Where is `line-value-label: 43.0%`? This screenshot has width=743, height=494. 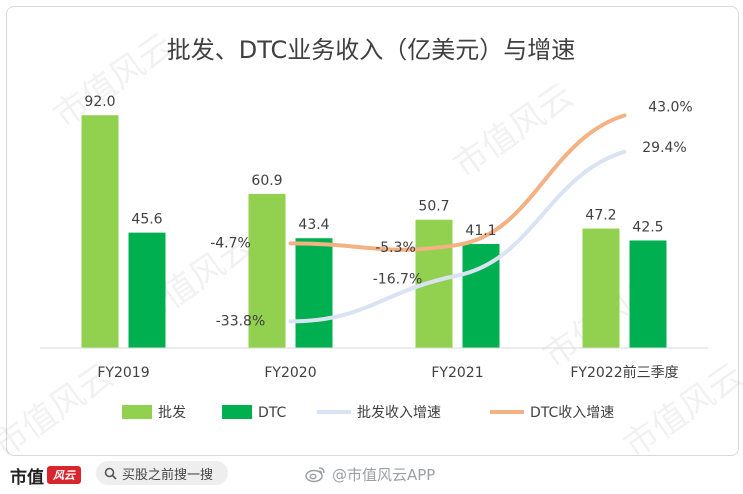 line-value-label: 43.0% is located at coordinates (670, 107).